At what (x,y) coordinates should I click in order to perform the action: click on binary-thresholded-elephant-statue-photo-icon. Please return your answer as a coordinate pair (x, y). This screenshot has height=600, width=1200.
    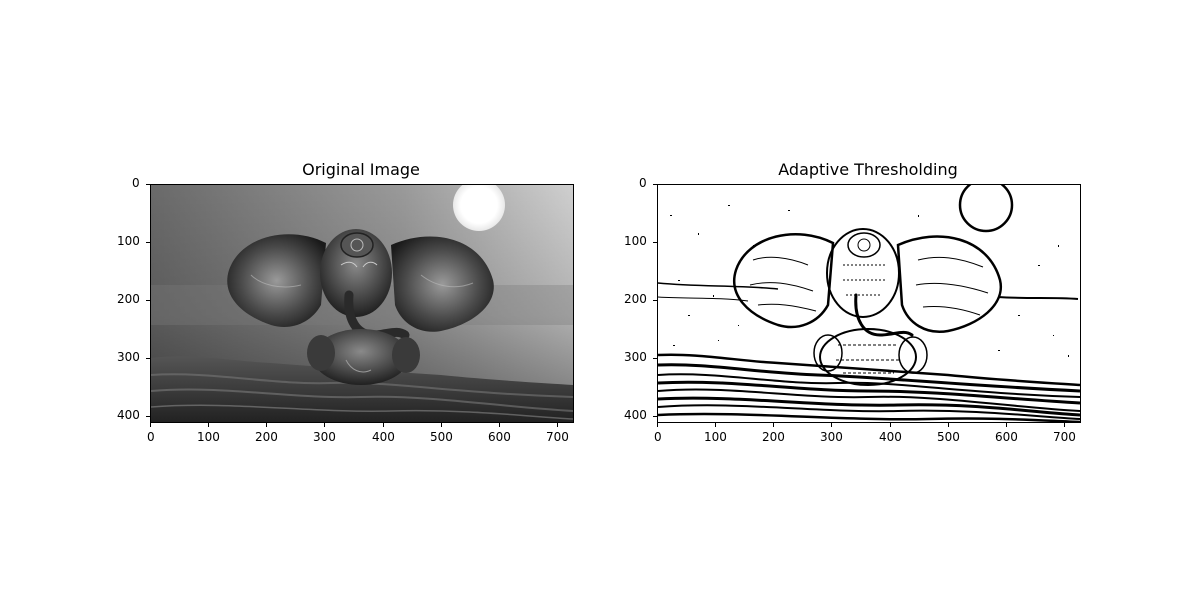
    Looking at the image, I should click on (869, 303).